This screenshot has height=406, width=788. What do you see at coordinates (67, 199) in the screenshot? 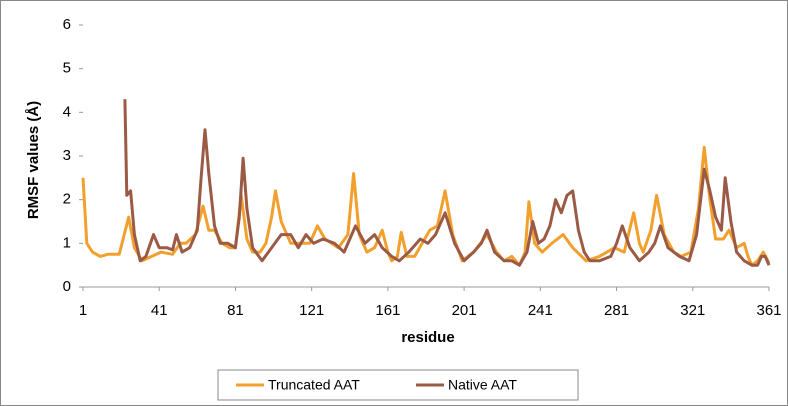
I see `y-tick-label: 2` at bounding box center [67, 199].